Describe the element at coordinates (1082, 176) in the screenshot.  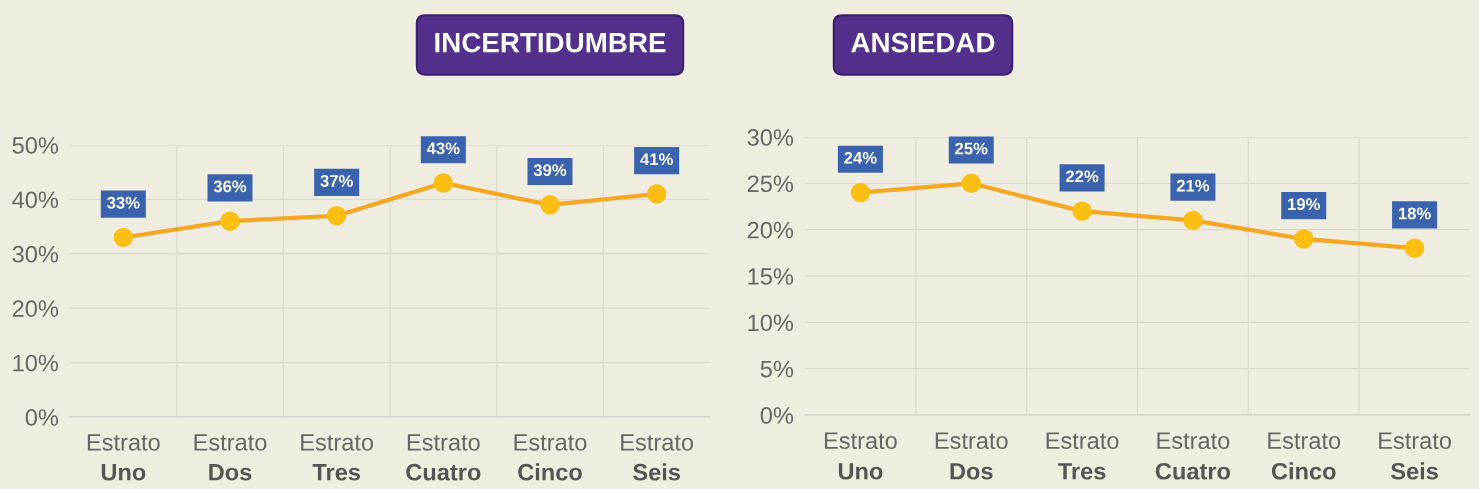
I see `data-label: 22%` at that location.